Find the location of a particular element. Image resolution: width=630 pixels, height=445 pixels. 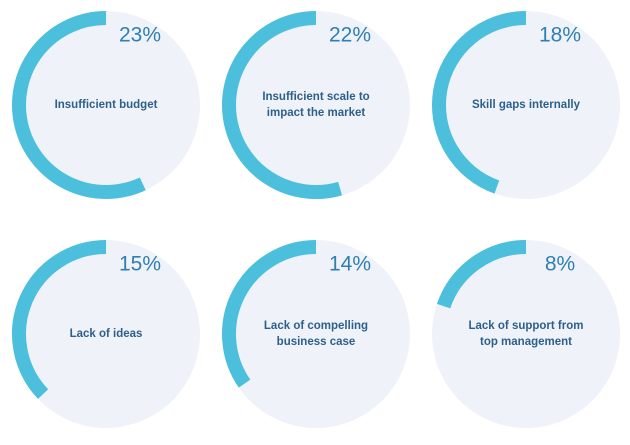

category-label: Lack of compelling is located at coordinates (316, 326).